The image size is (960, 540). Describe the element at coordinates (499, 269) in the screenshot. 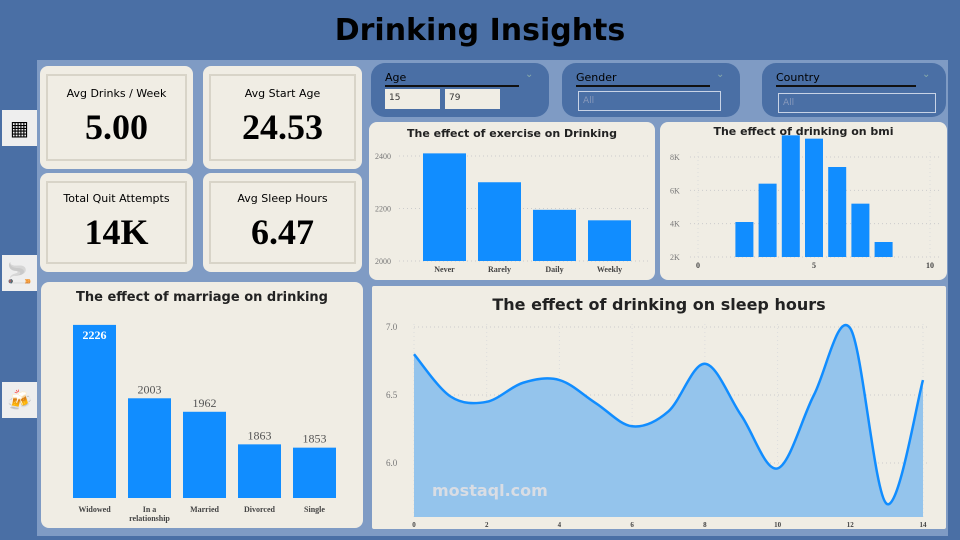

I see `x-tick-label: Rarely` at that location.